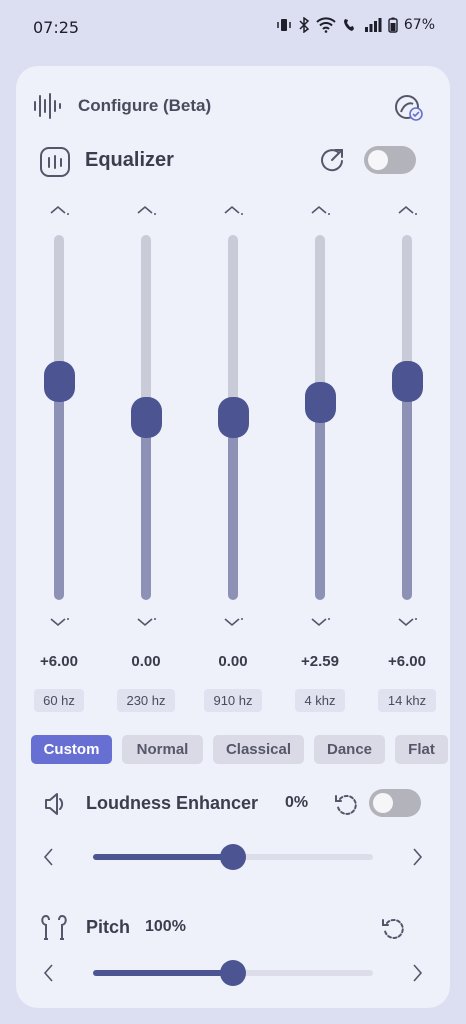 This screenshot has width=466, height=1024. Describe the element at coordinates (59, 622) in the screenshot. I see `band-1-decrease-icon` at that location.